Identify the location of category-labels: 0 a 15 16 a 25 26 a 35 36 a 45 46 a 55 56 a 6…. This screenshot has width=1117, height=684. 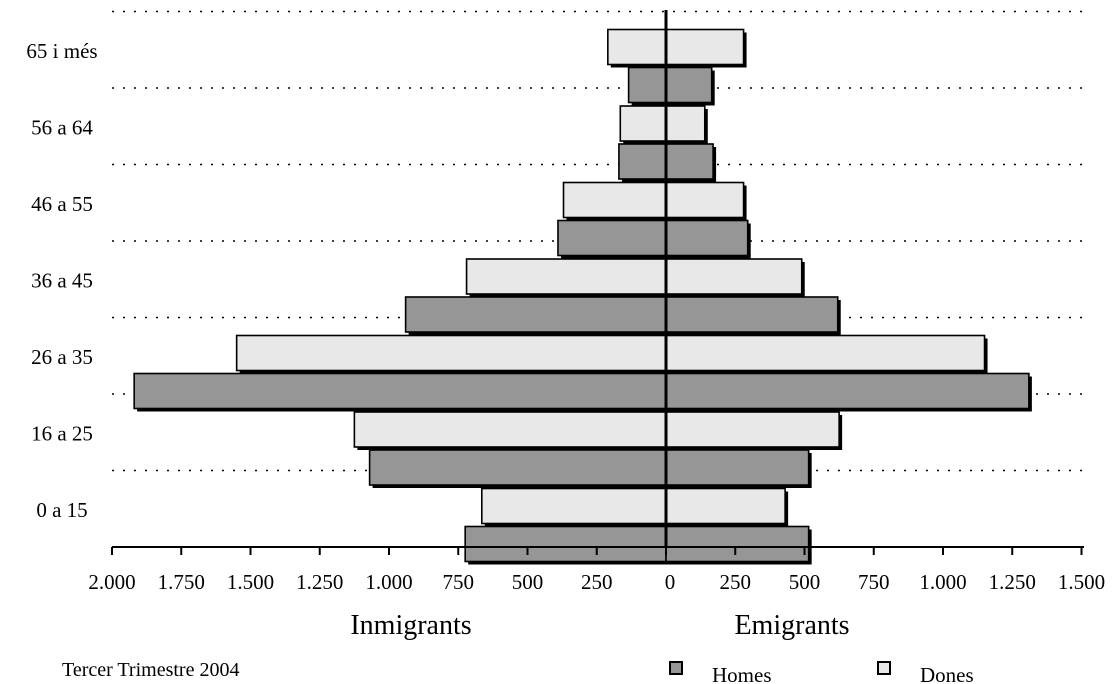
(61, 280).